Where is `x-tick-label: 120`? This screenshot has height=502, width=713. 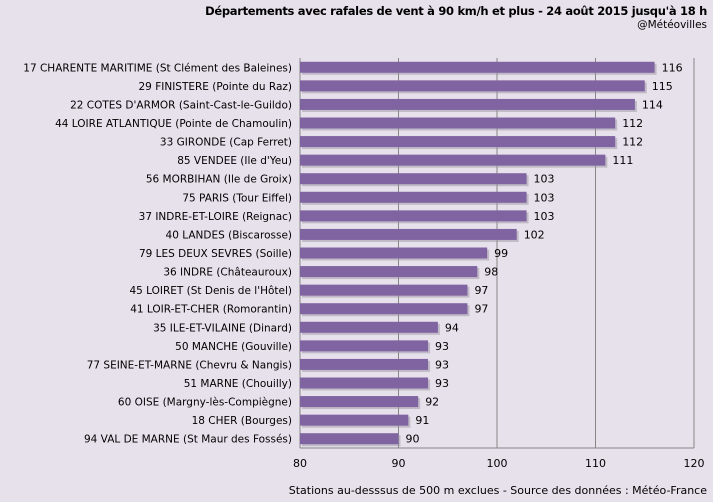 x-tick-label: 120 is located at coordinates (694, 463).